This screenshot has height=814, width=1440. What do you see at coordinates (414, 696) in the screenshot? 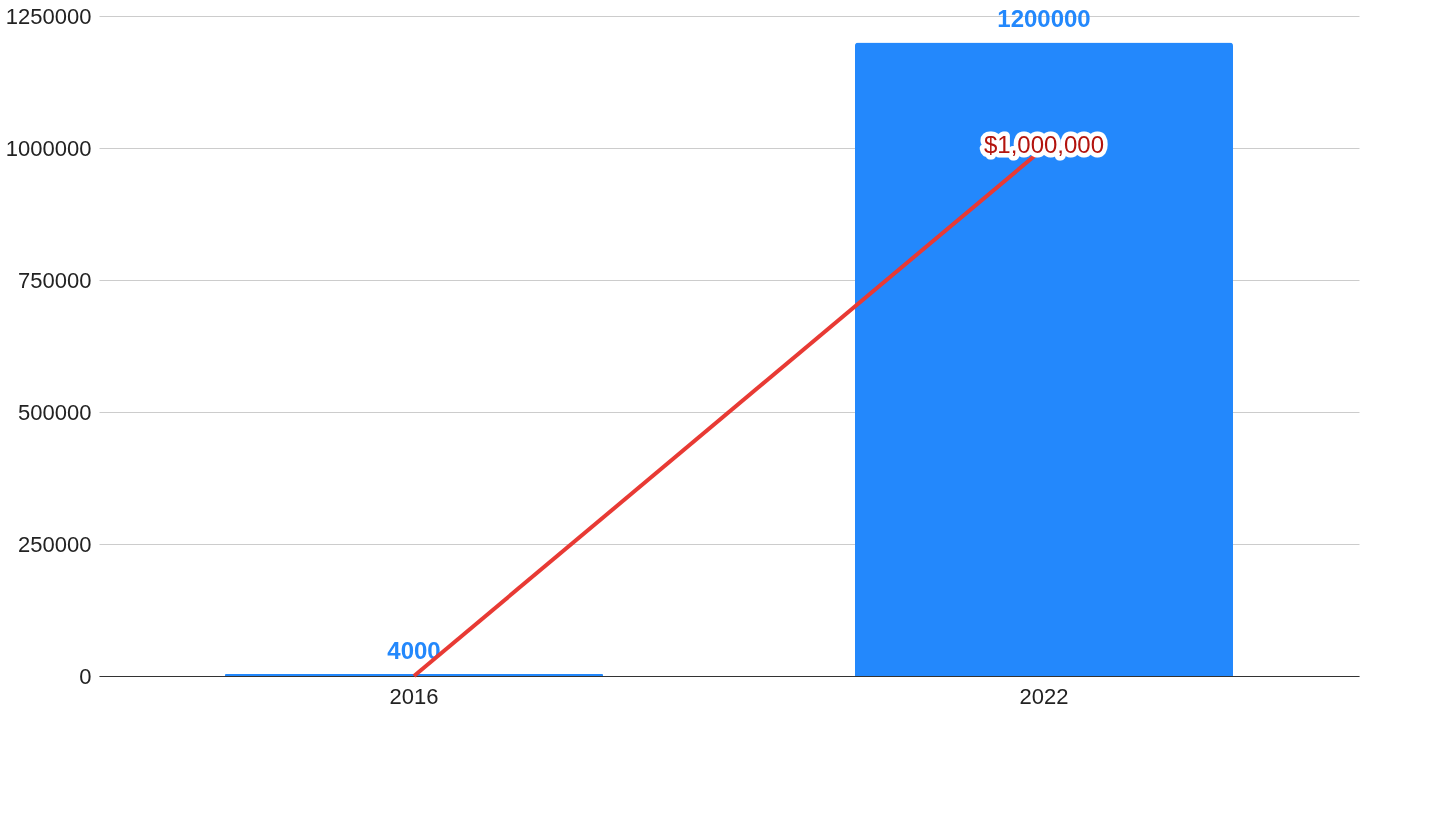
I see `x-tick-label: 2016` at bounding box center [414, 696].